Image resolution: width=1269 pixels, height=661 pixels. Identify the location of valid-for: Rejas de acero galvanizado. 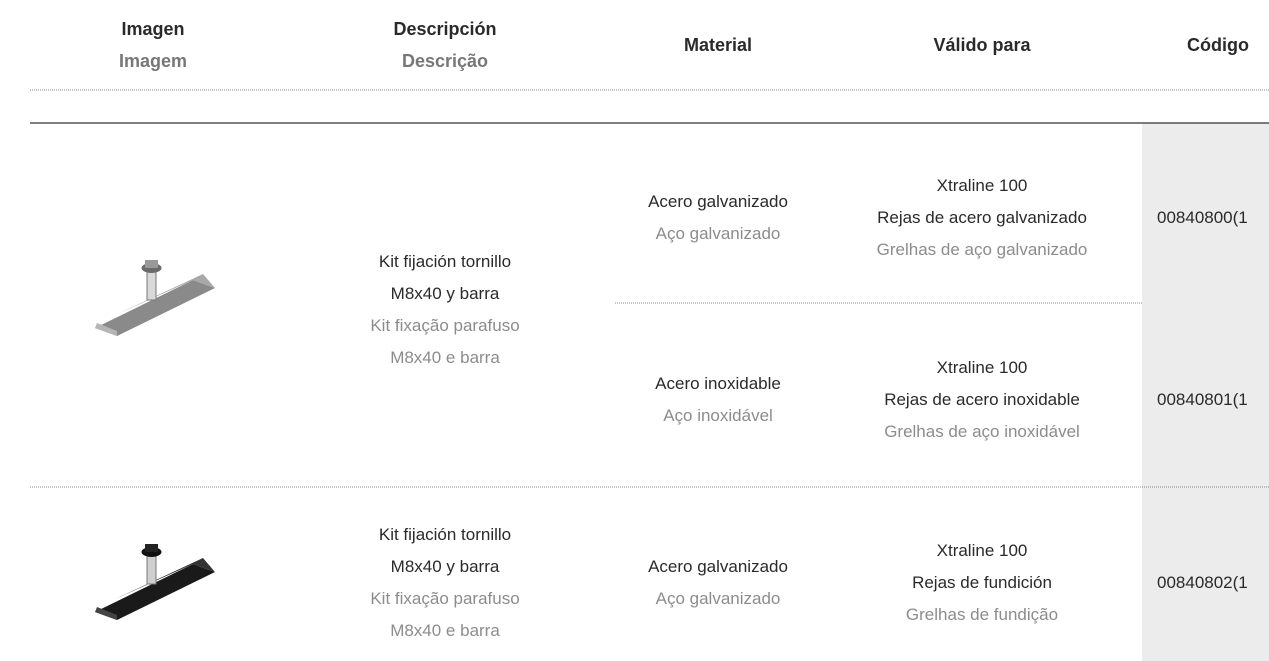
(982, 217).